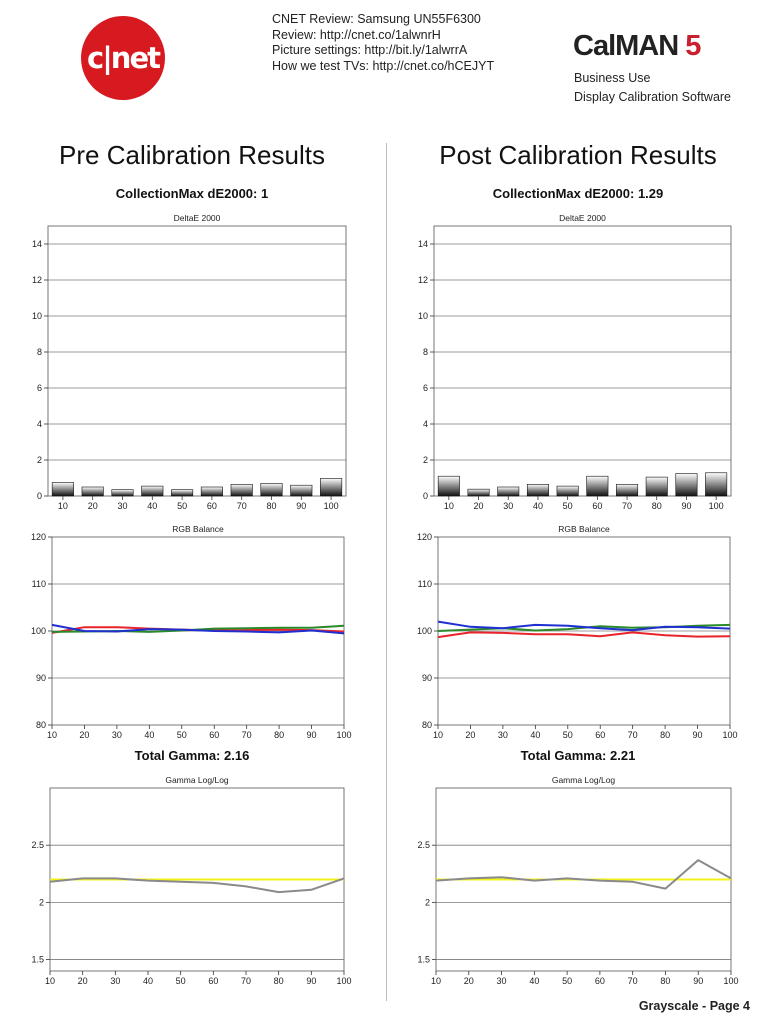  I want to click on pre-gamma-xtick-label: 90, so click(311, 981).